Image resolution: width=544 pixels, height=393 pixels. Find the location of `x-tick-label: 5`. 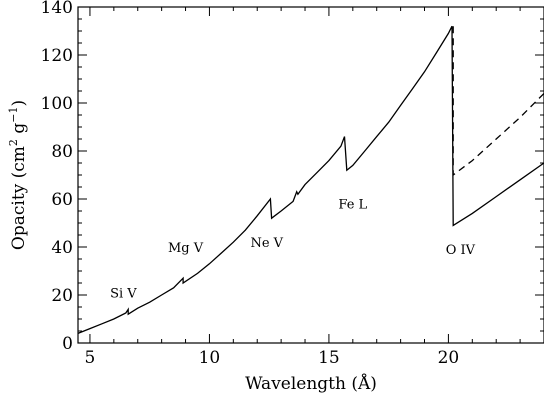

x-tick-label: 5 is located at coordinates (90, 358).